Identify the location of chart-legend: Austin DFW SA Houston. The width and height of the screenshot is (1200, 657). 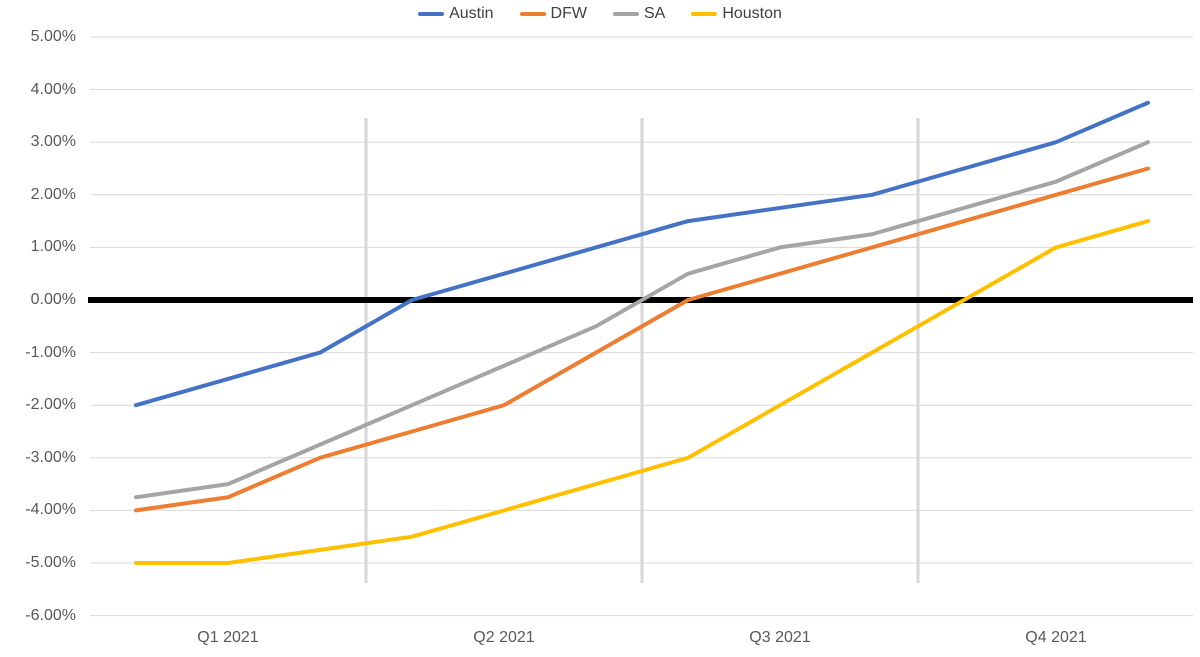
(600, 14).